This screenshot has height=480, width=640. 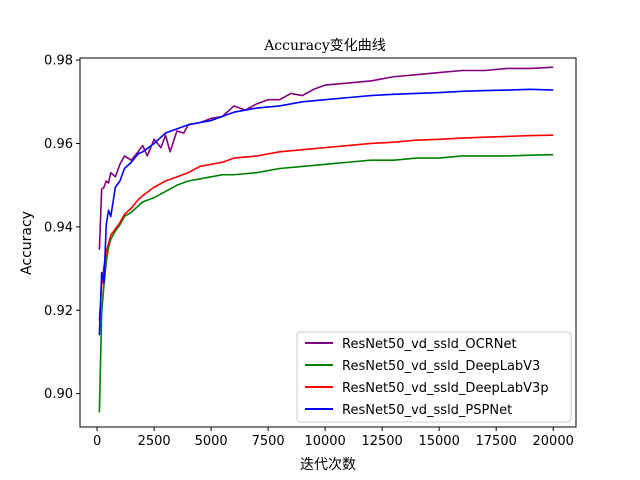 What do you see at coordinates (328, 465) in the screenshot?
I see `x-axis-label: 迭代次数` at bounding box center [328, 465].